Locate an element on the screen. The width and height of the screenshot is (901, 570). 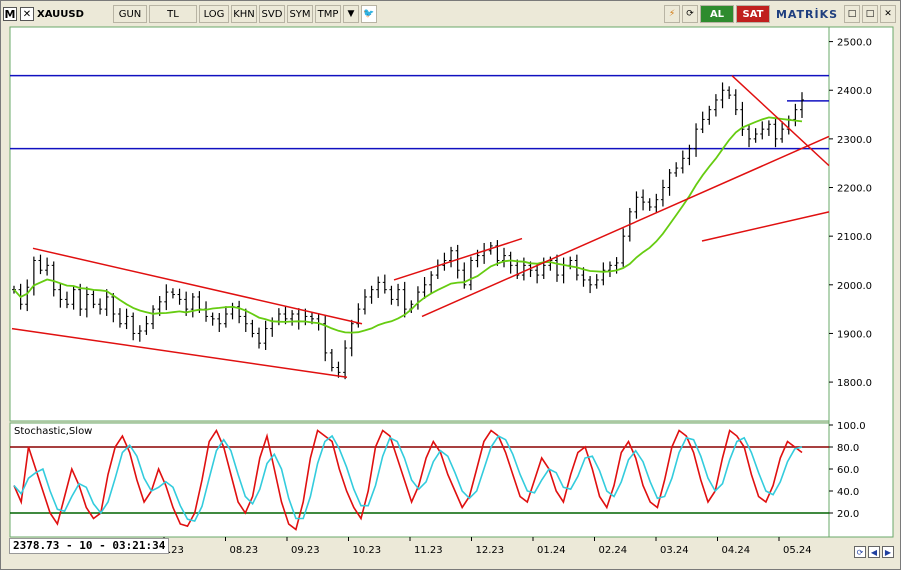
sym-button: SYM is located at coordinates (300, 14).